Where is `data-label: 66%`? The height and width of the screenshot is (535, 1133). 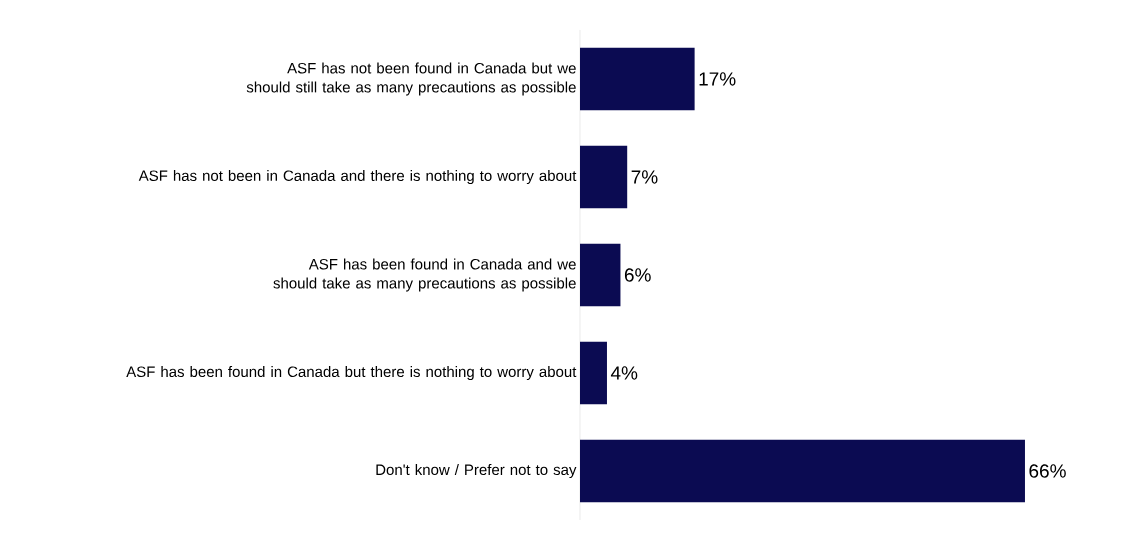
data-label: 66% is located at coordinates (1047, 471).